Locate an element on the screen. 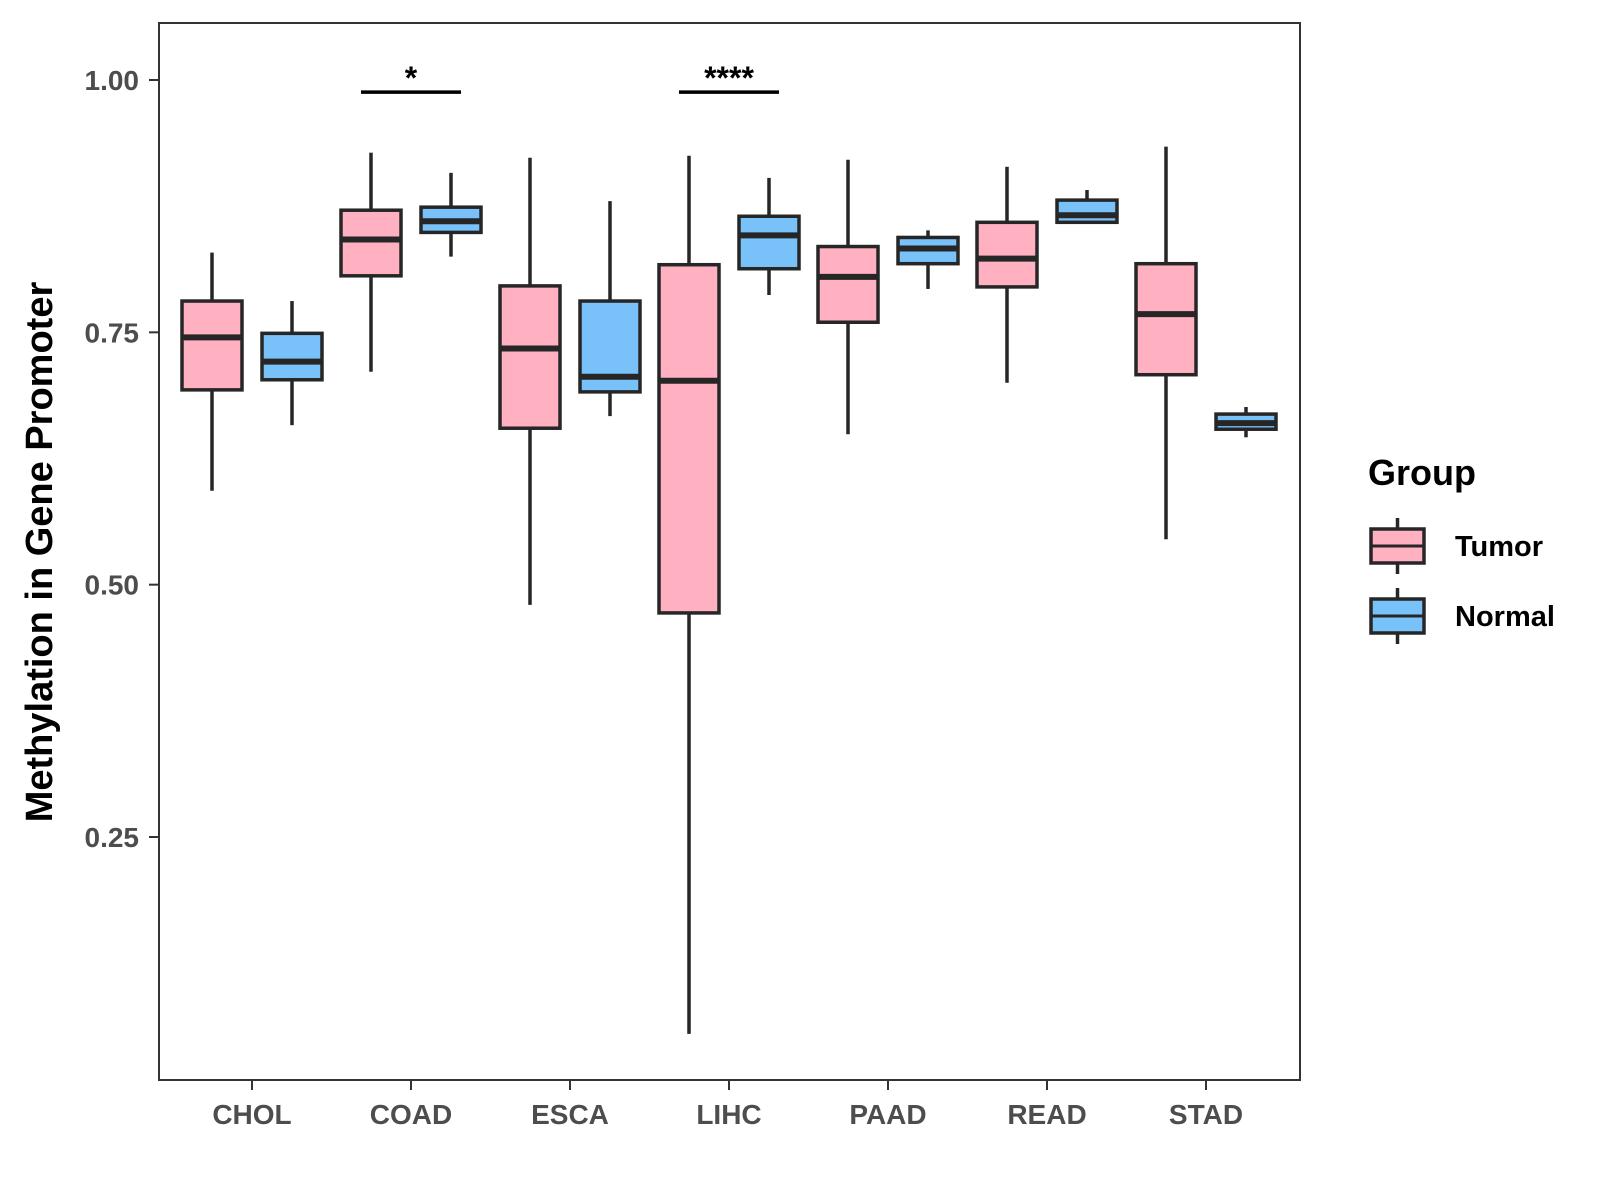  significance-label: **** is located at coordinates (729, 78).